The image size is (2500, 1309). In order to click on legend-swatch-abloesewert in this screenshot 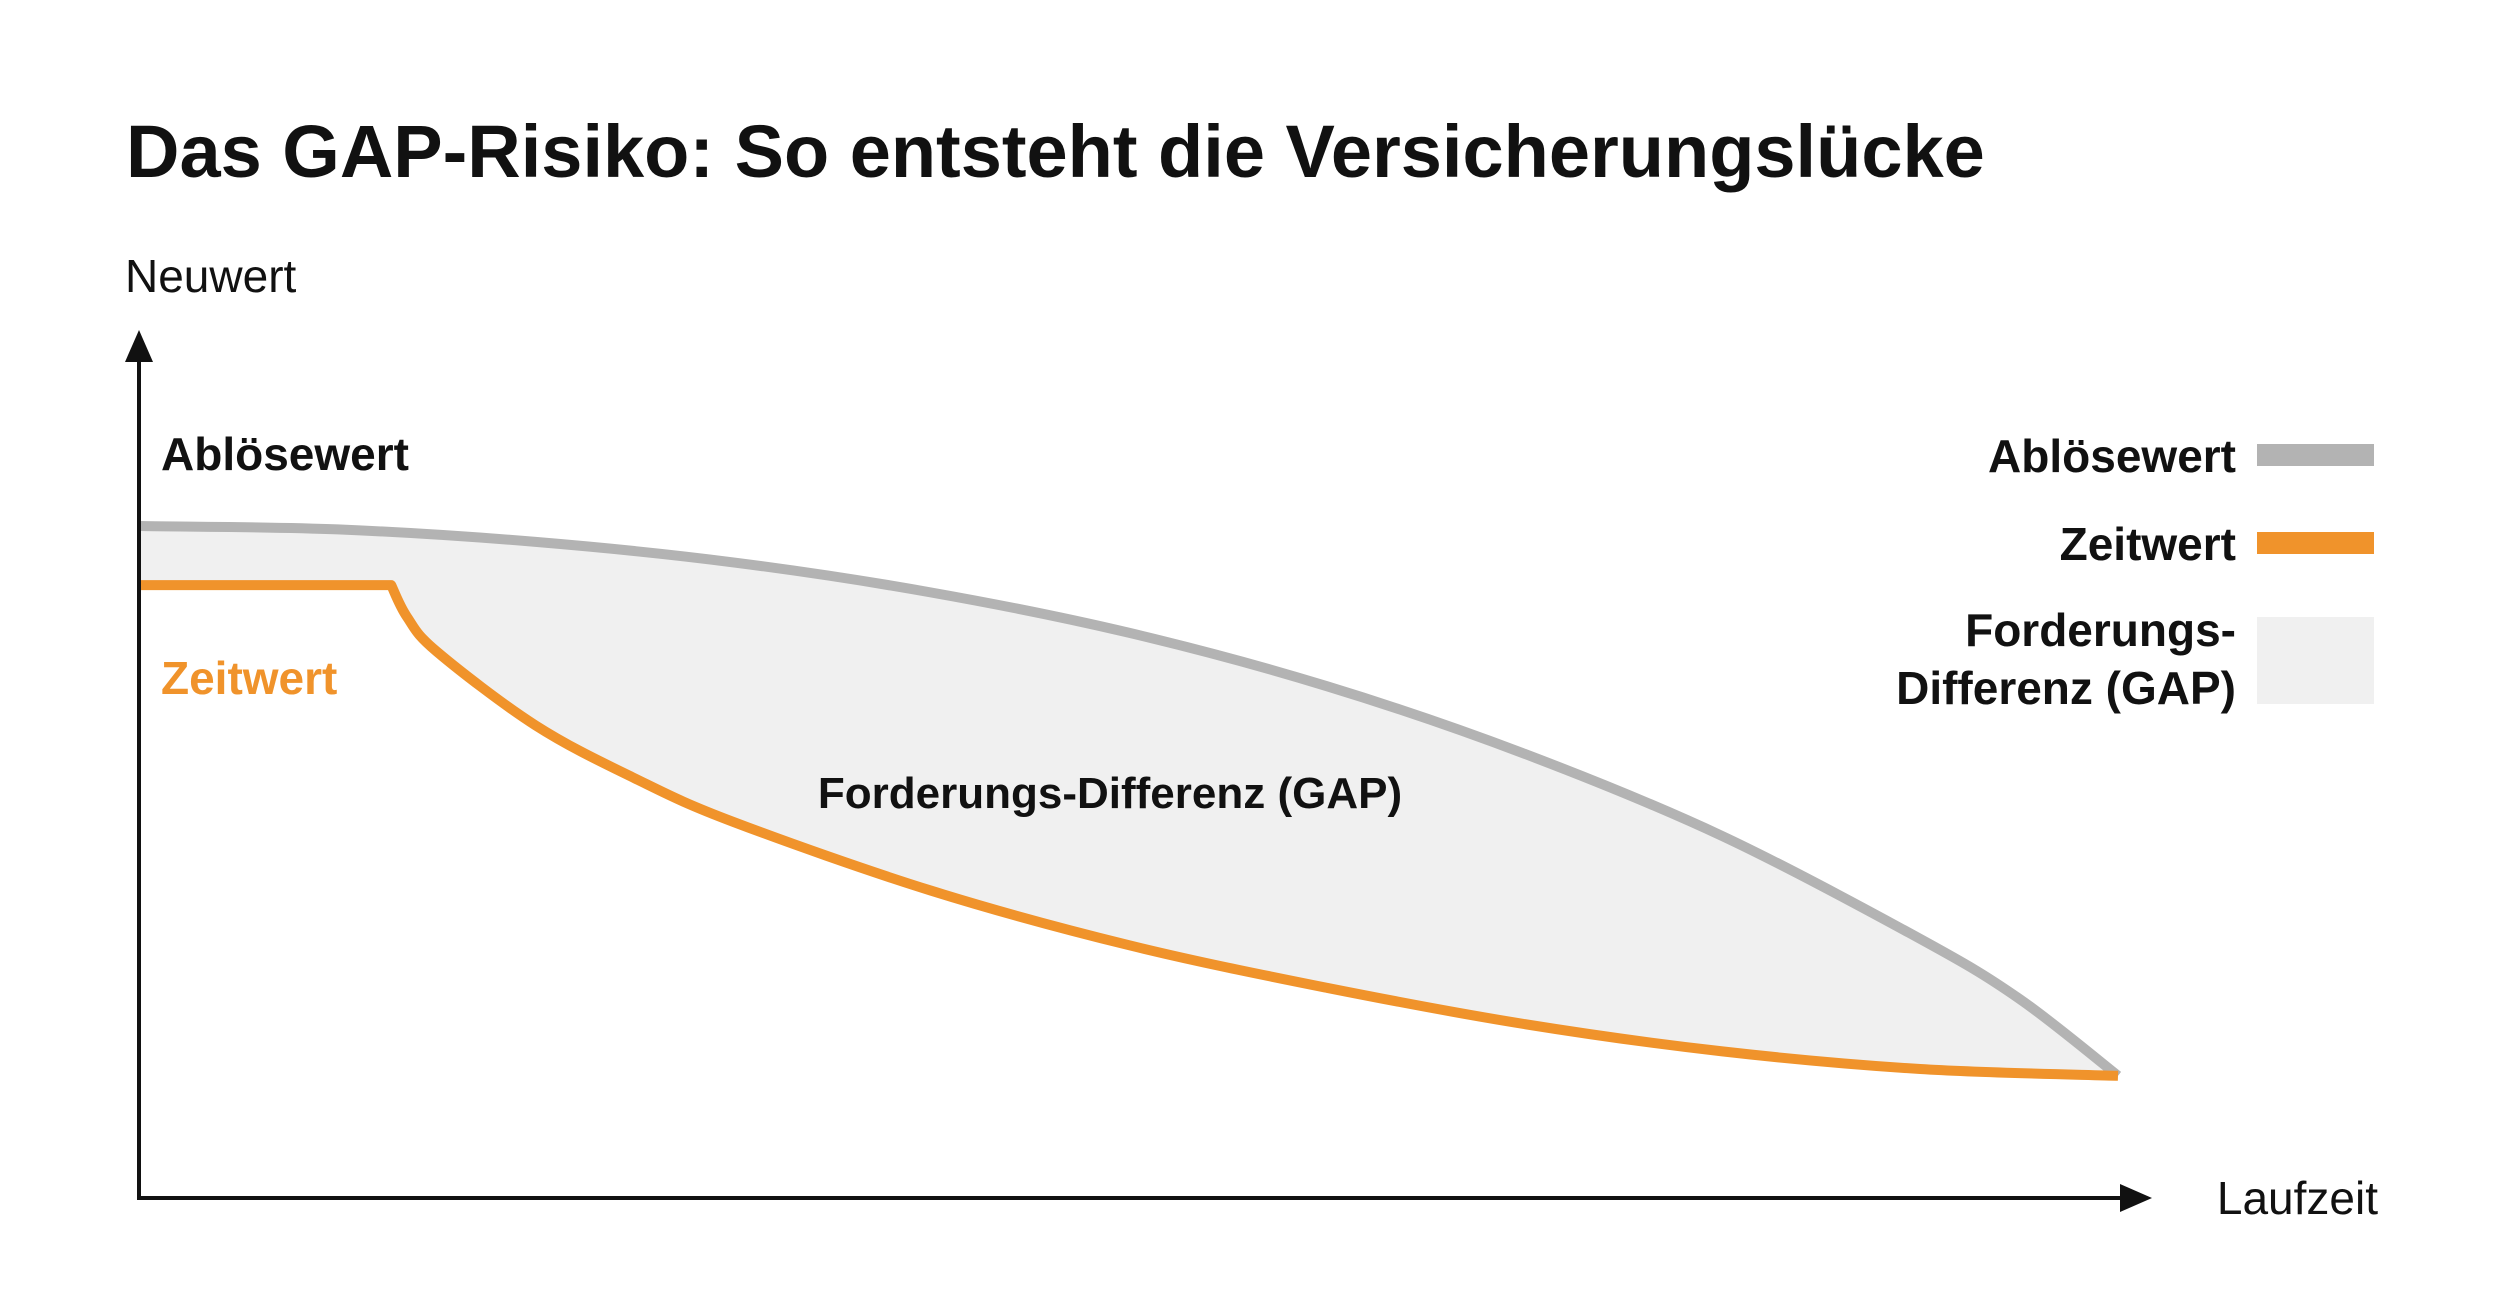, I will do `click(2315, 455)`.